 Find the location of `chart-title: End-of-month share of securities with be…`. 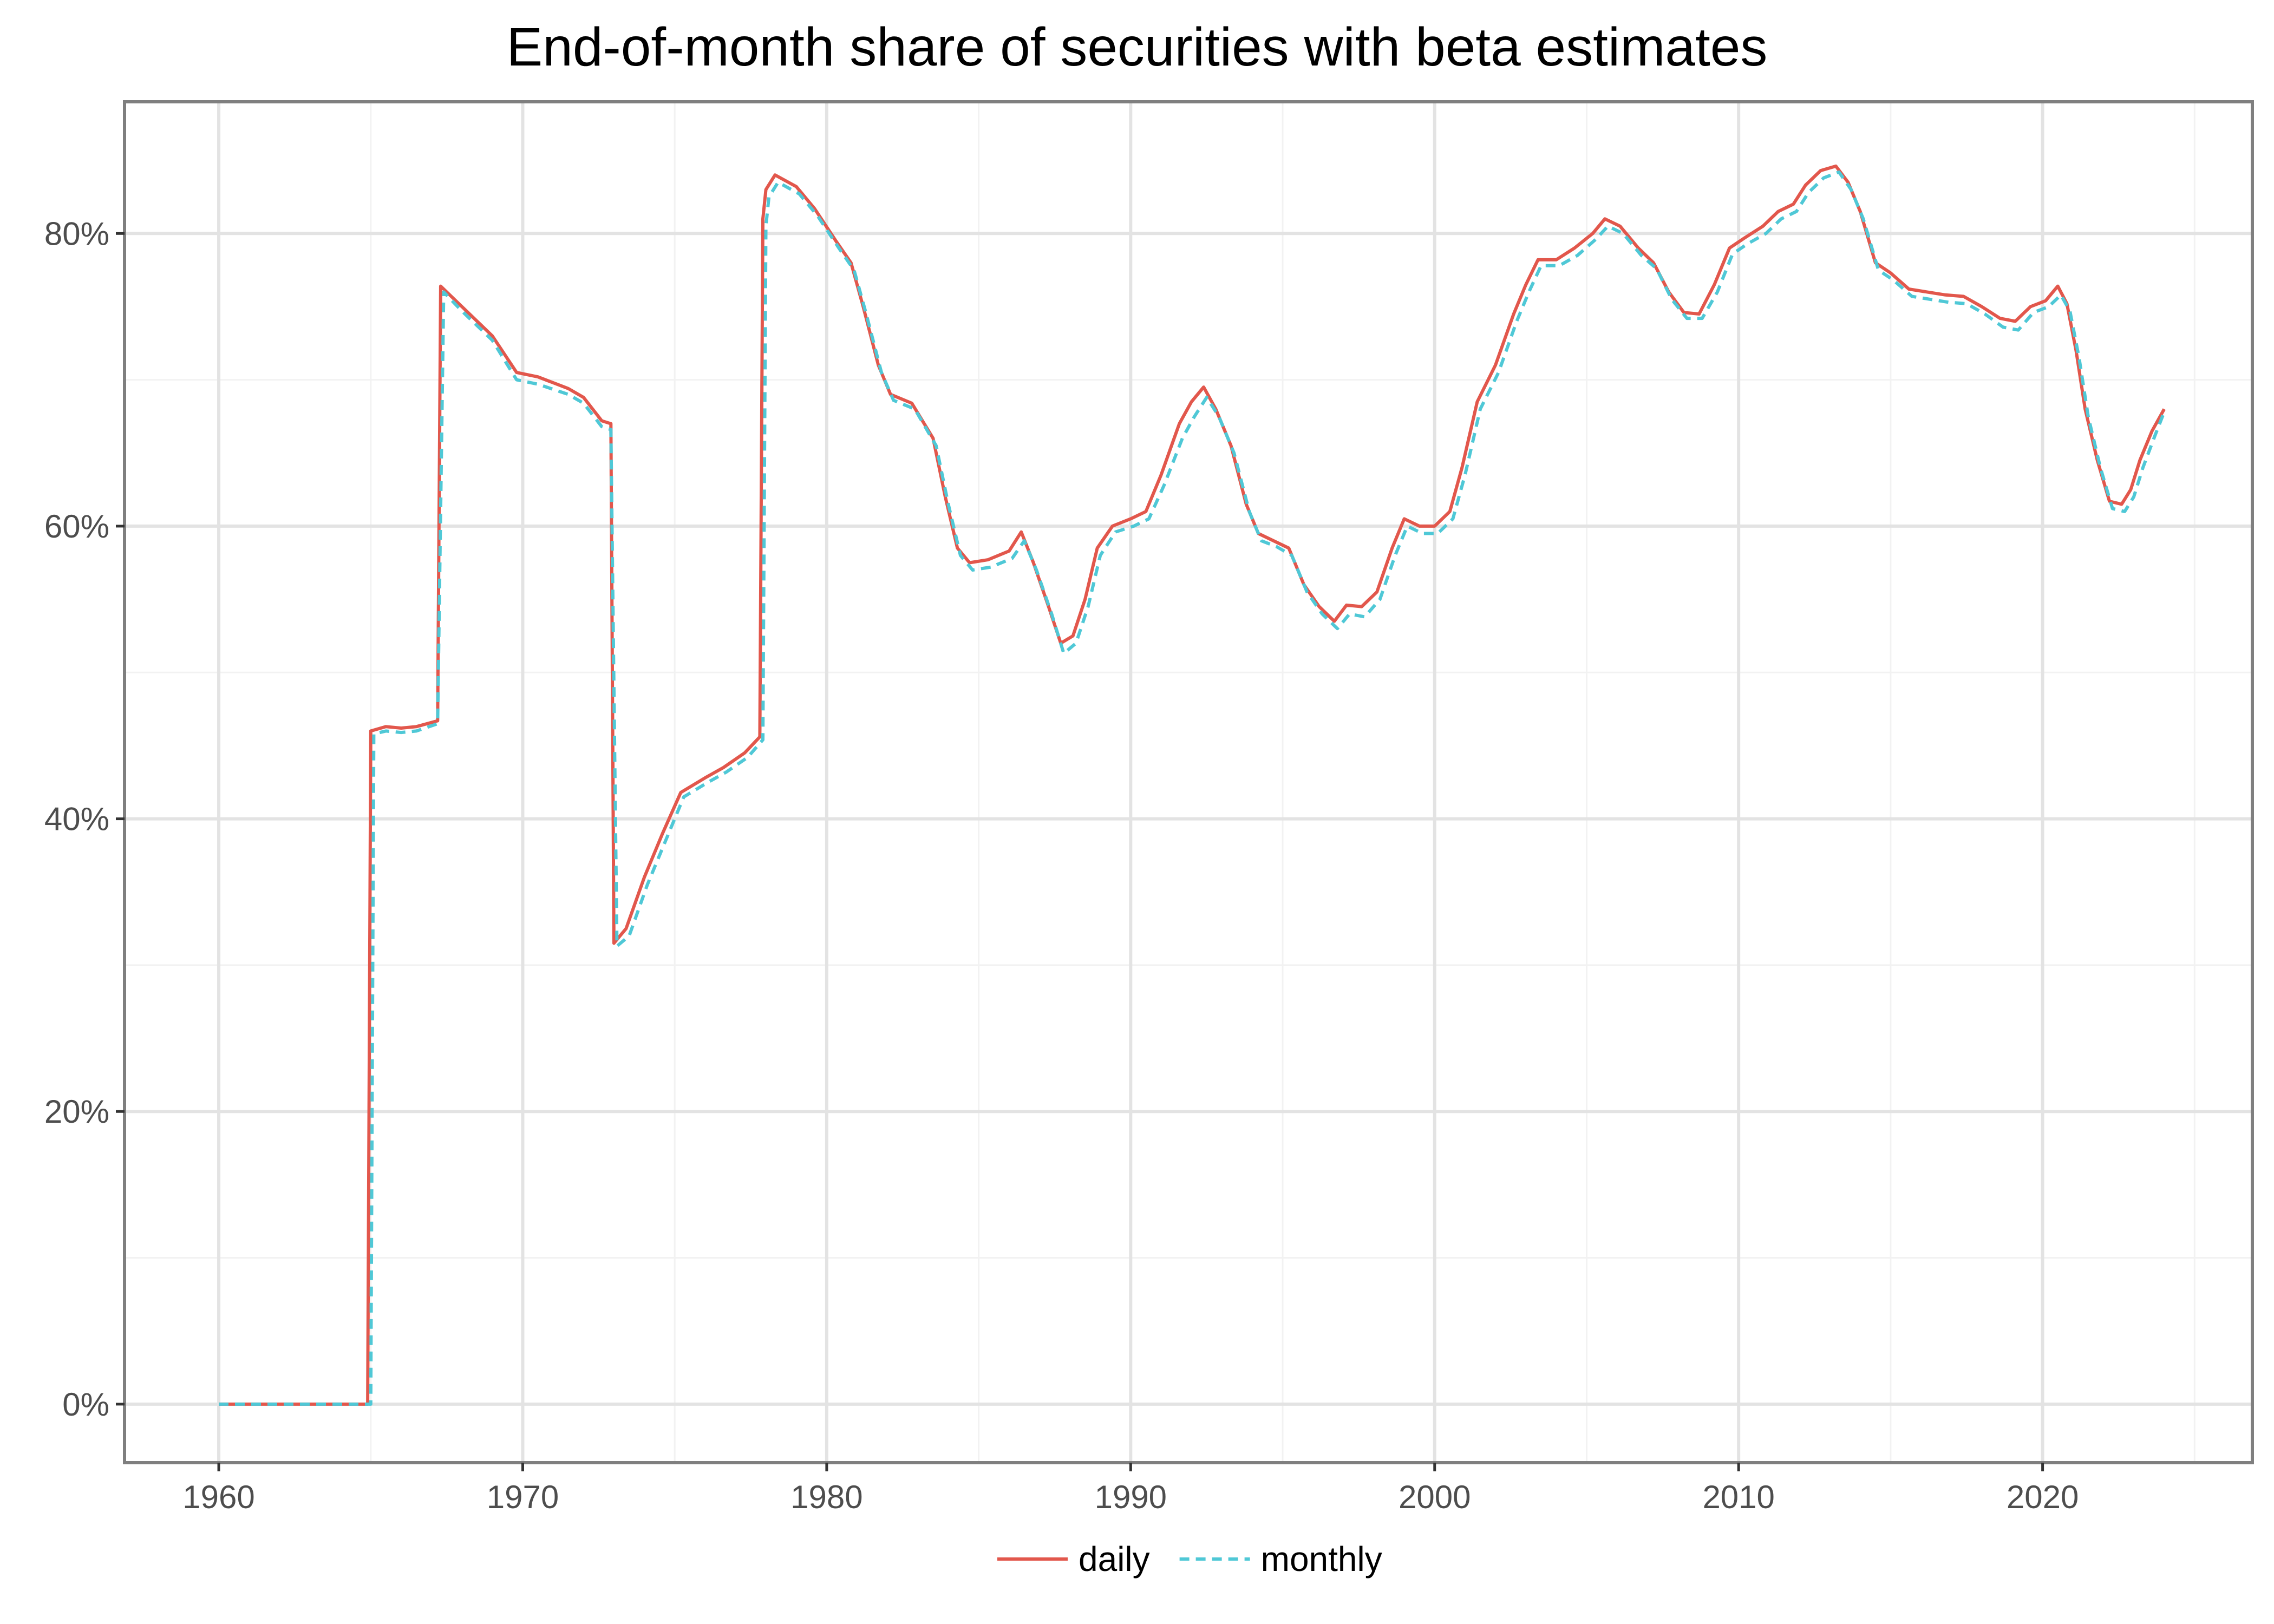

chart-title: End-of-month share of securities with be… is located at coordinates (1137, 47).